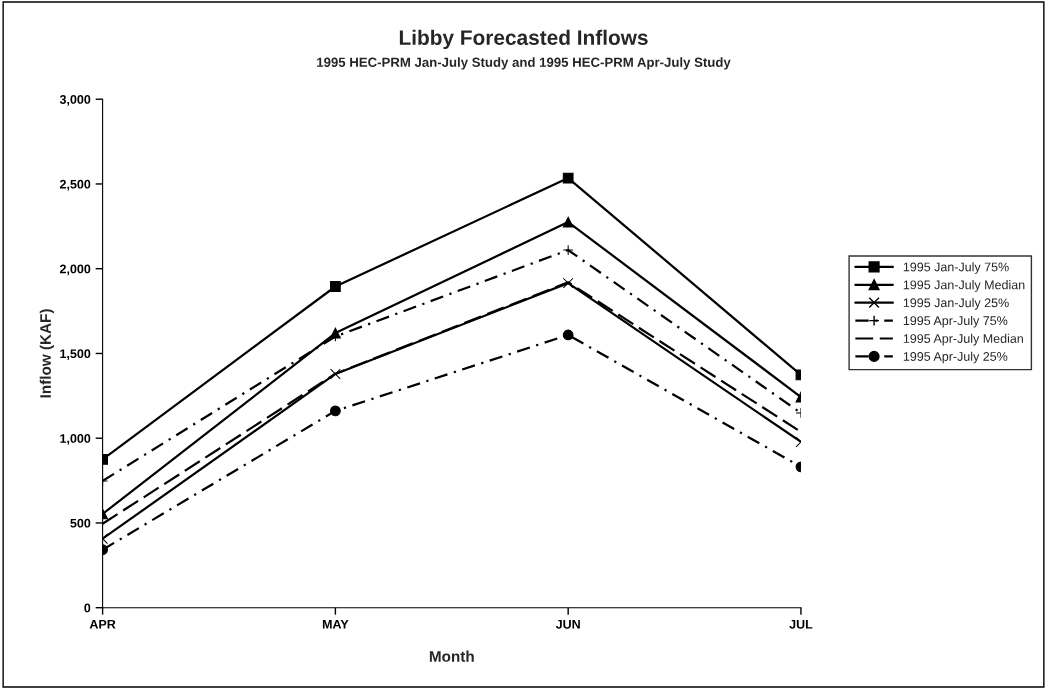 This screenshot has width=1047, height=689. I want to click on legend-label: 1995 Jan-July 75%, so click(956, 268).